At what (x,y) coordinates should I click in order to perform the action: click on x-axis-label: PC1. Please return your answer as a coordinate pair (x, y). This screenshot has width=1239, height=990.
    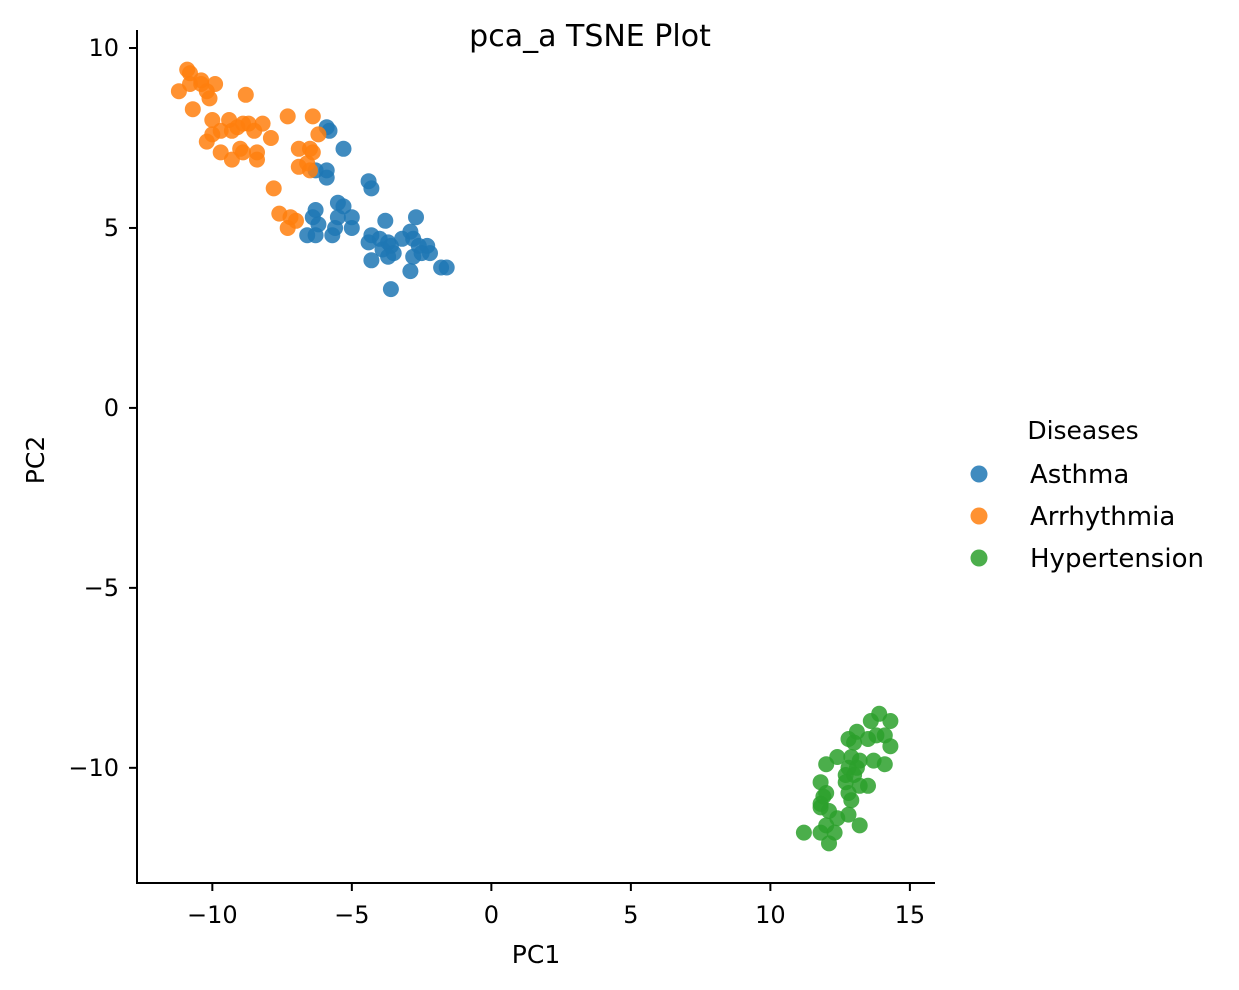
    Looking at the image, I should click on (536, 954).